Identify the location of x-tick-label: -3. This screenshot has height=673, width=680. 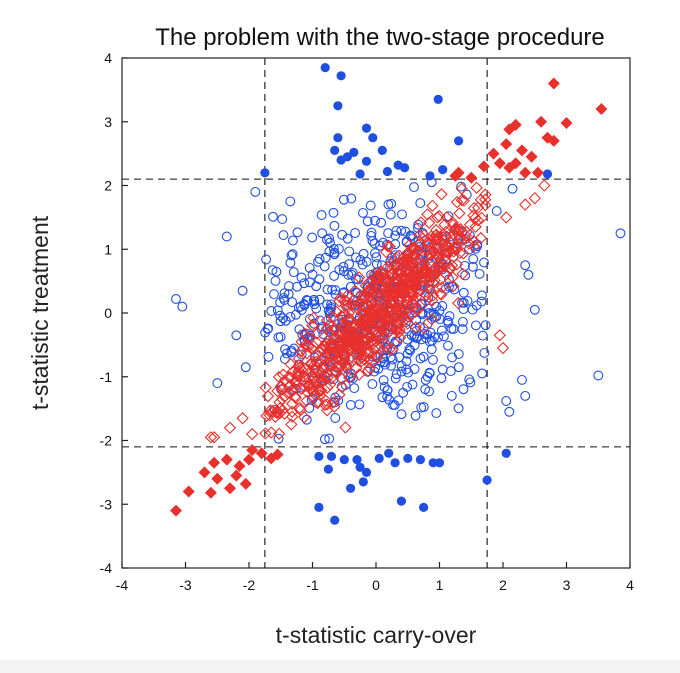
(185, 585).